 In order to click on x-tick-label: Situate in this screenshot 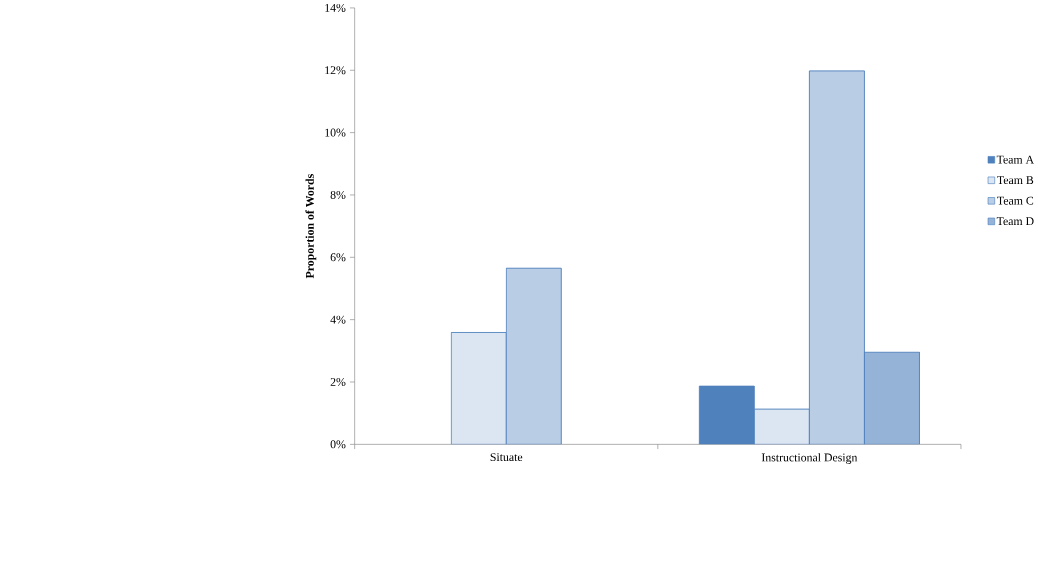, I will do `click(506, 456)`.